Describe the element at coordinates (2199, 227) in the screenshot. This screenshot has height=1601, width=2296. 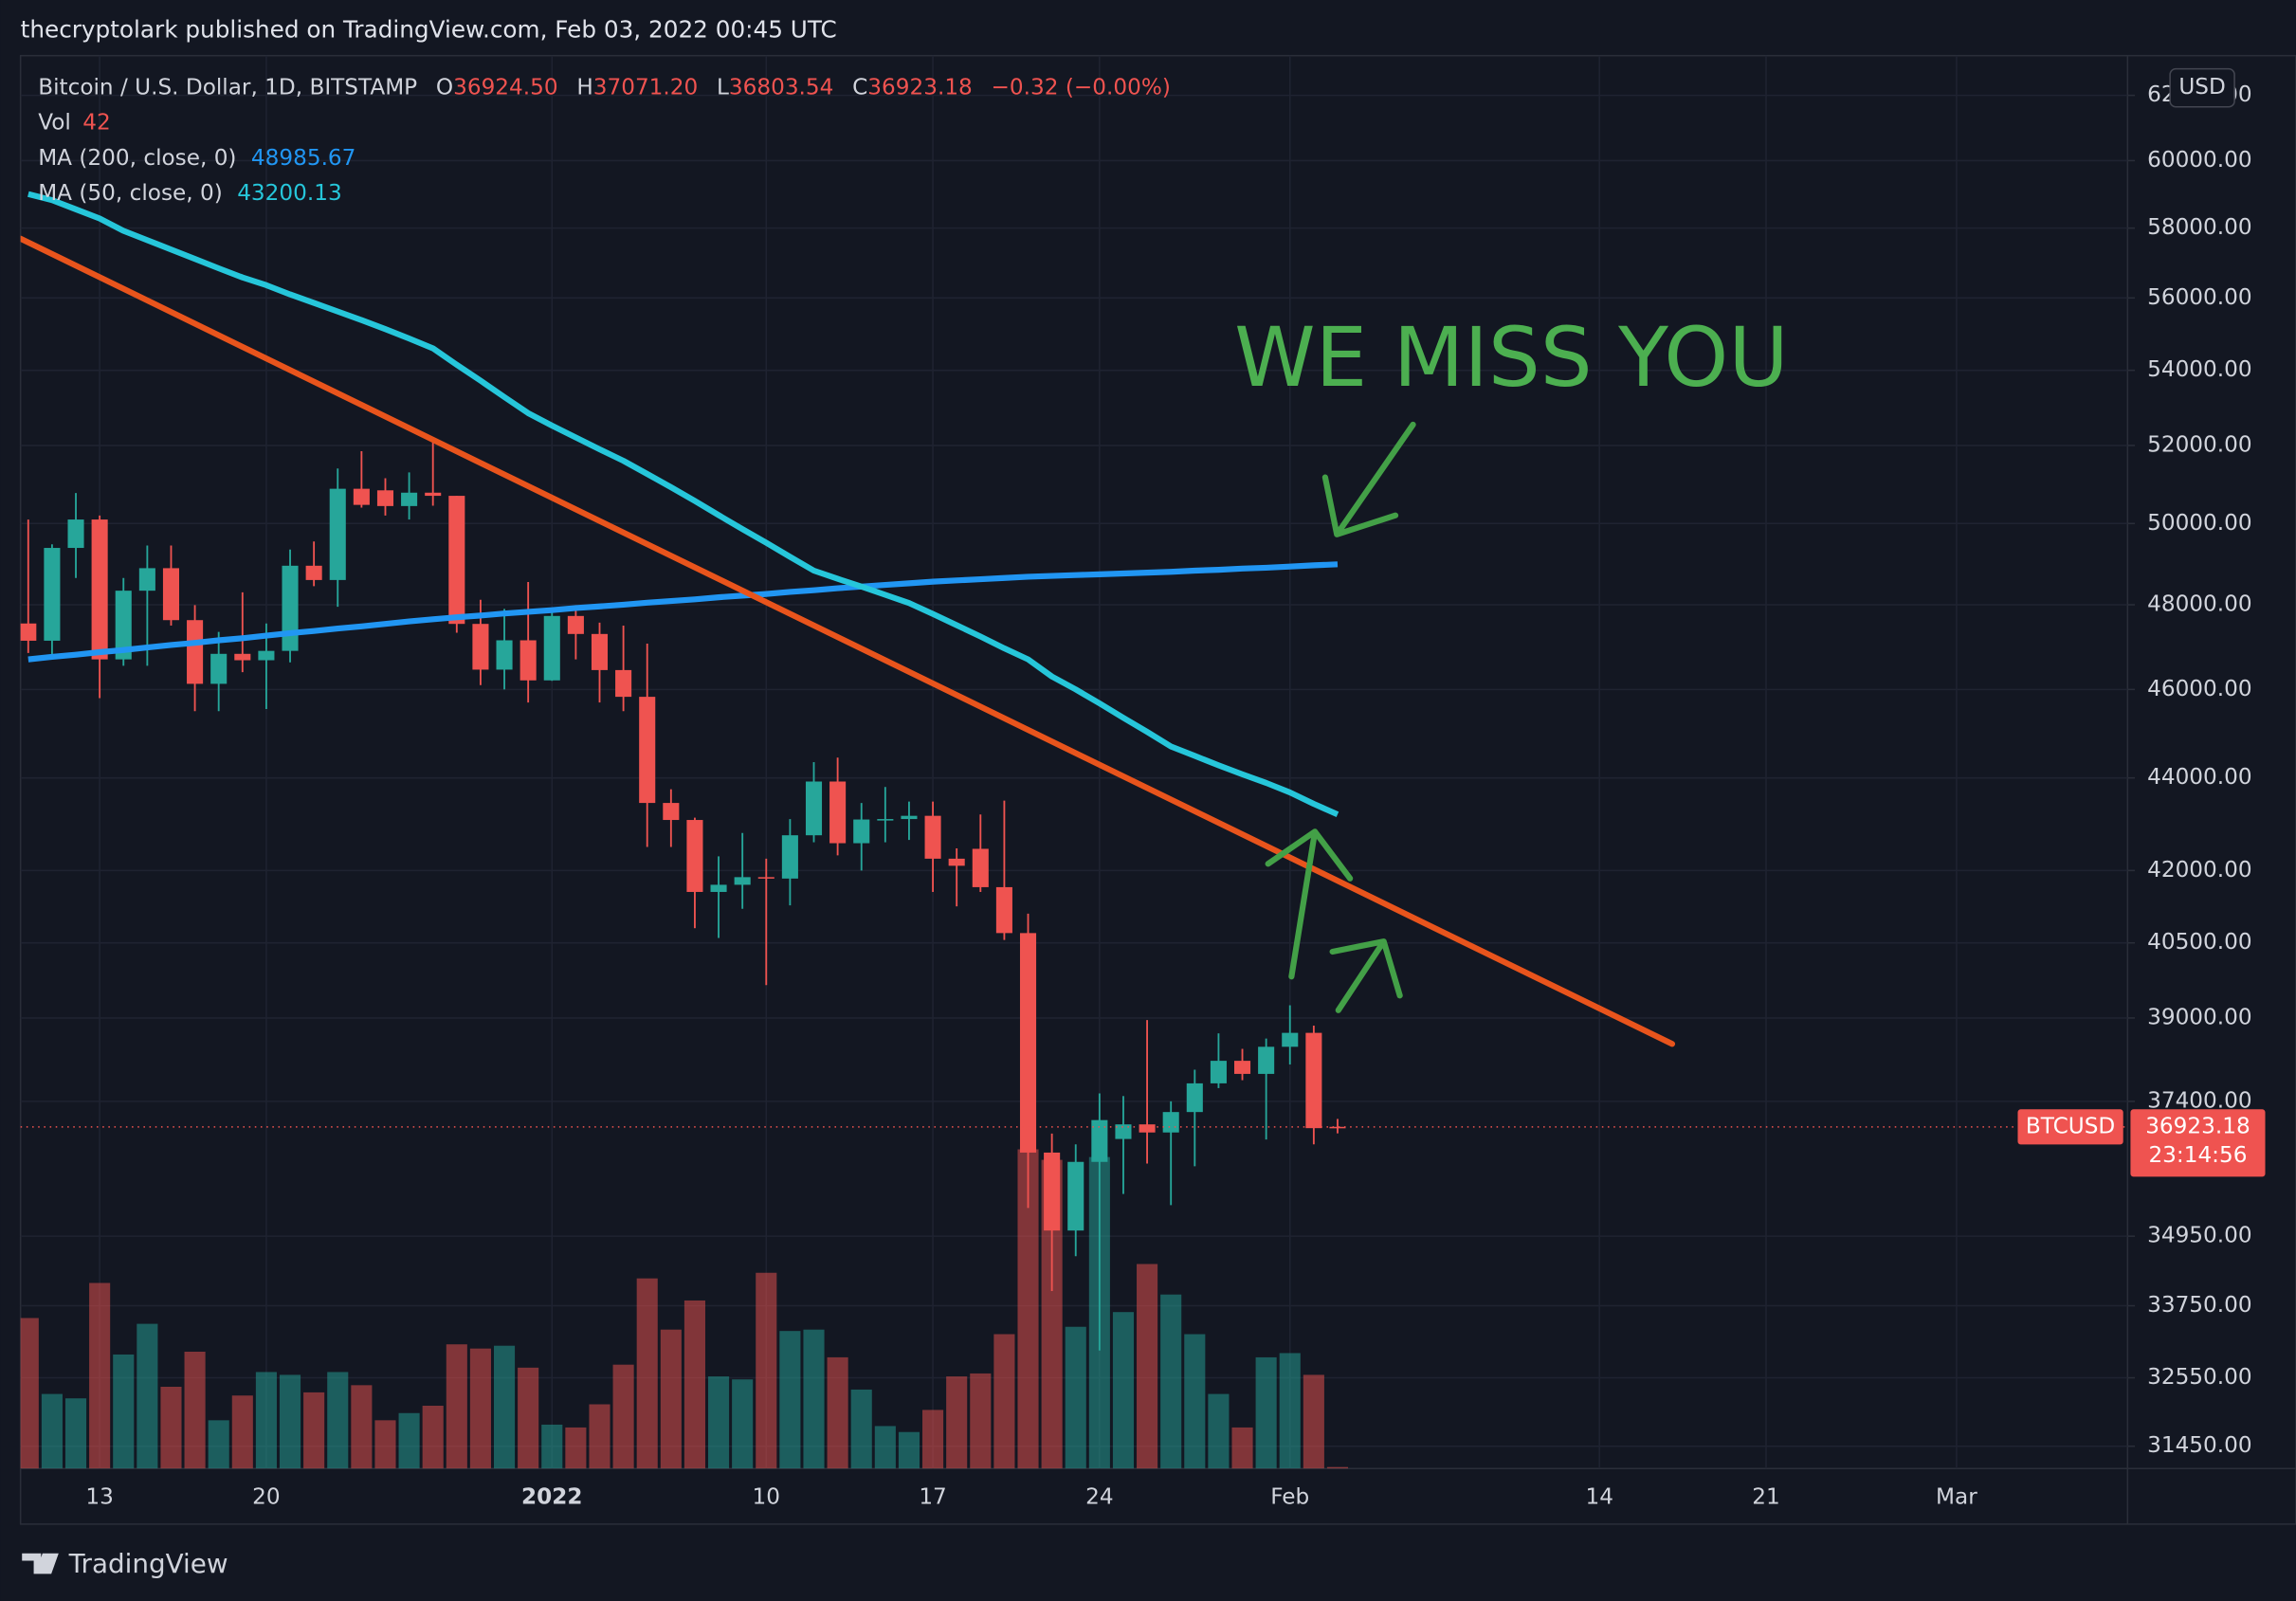
I see `y-tick-label: 58000.00` at that location.